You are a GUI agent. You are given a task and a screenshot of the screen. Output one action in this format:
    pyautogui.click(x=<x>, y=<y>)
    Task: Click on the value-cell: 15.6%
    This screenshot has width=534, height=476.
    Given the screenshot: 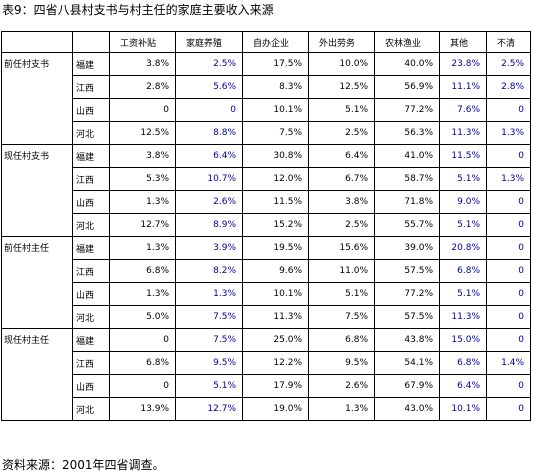 What is the action you would take?
    pyautogui.click(x=341, y=248)
    